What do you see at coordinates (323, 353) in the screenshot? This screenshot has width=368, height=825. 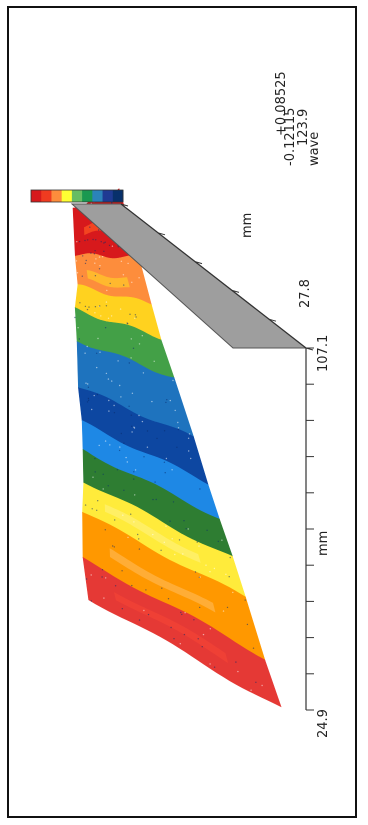 I see `long-axis-end-label: 107.1` at bounding box center [323, 353].